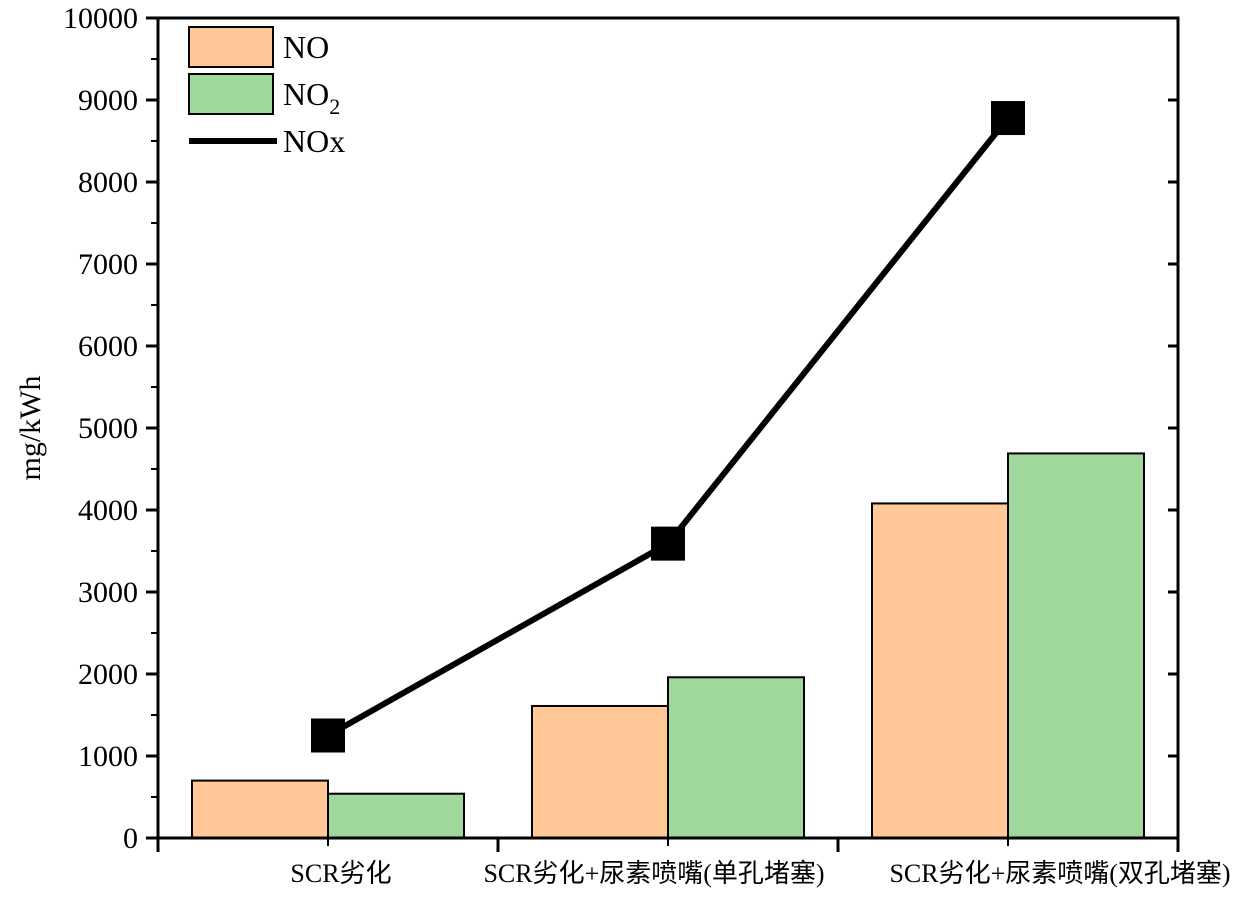 This screenshot has height=908, width=1258. Describe the element at coordinates (108, 674) in the screenshot. I see `y-tick-label: 2000` at that location.